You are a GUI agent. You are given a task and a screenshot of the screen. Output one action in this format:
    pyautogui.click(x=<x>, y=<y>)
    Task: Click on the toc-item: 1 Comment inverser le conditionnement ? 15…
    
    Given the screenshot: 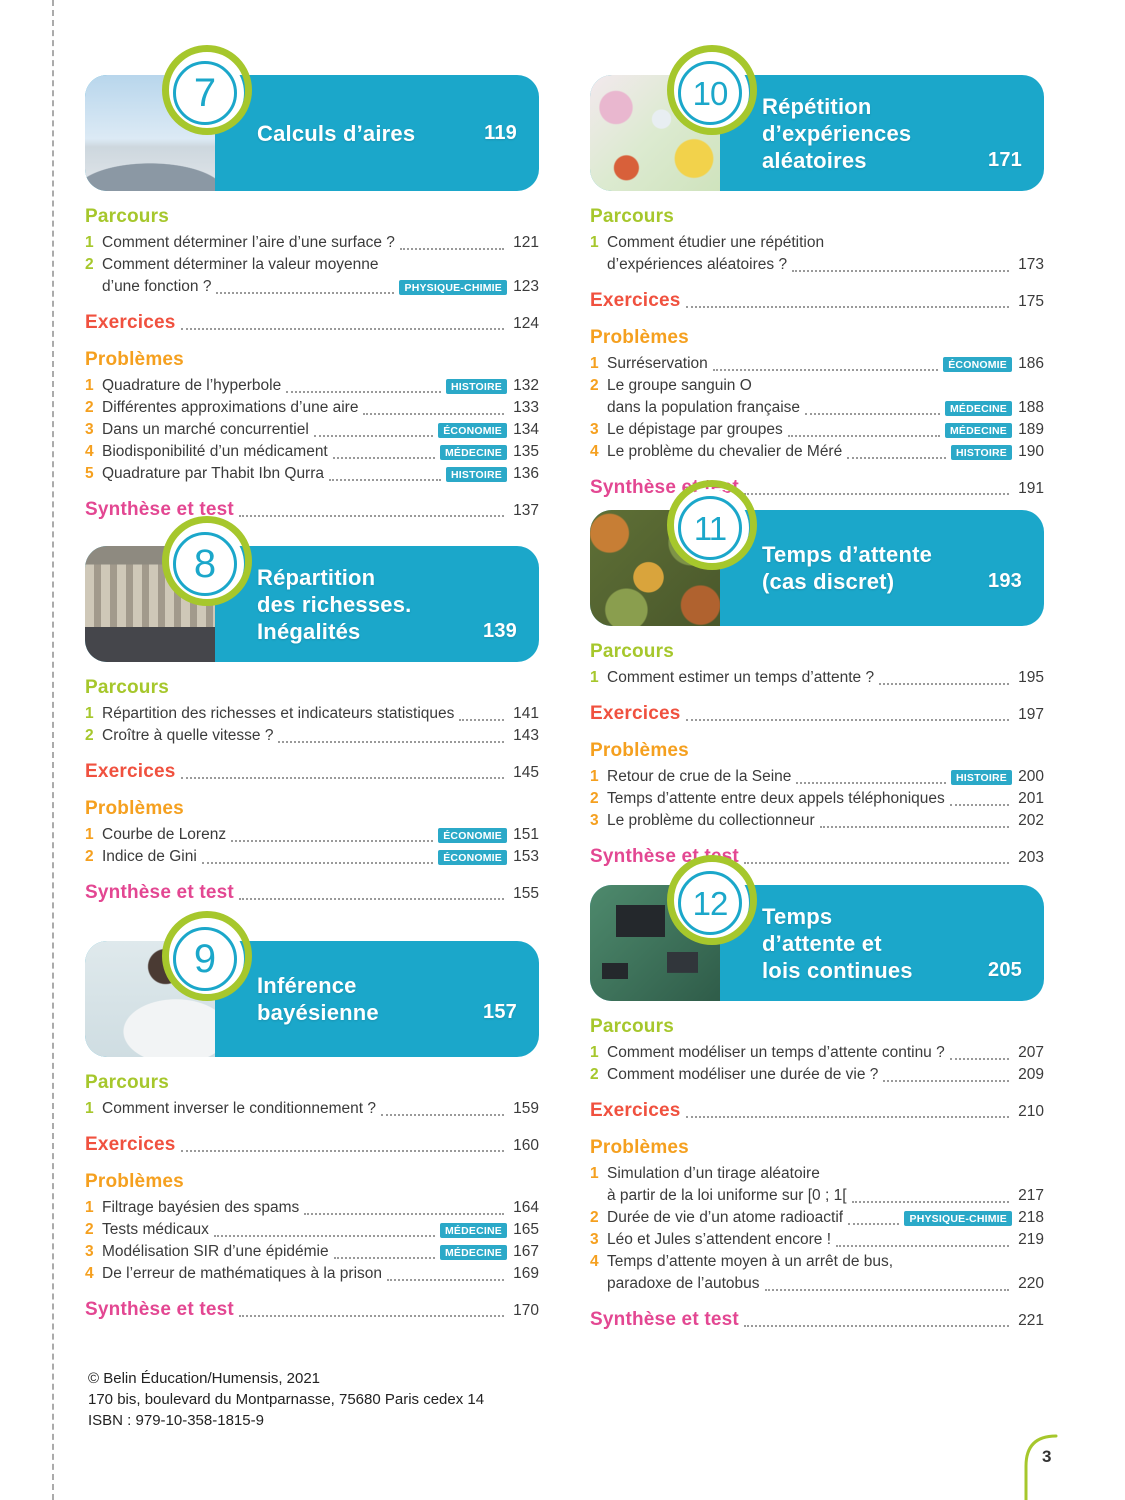 What is the action you would take?
    pyautogui.click(x=312, y=1109)
    